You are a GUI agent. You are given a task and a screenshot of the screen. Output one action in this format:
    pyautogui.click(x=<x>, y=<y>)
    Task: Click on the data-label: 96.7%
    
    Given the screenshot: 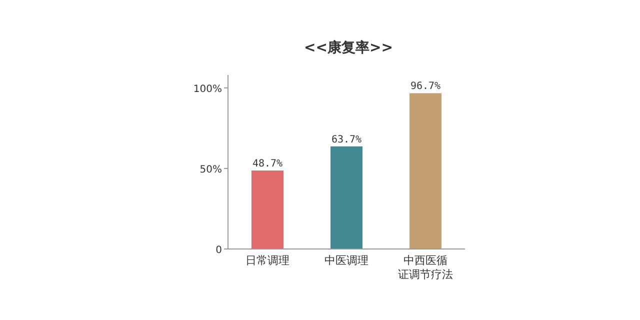 What is the action you would take?
    pyautogui.click(x=425, y=86)
    